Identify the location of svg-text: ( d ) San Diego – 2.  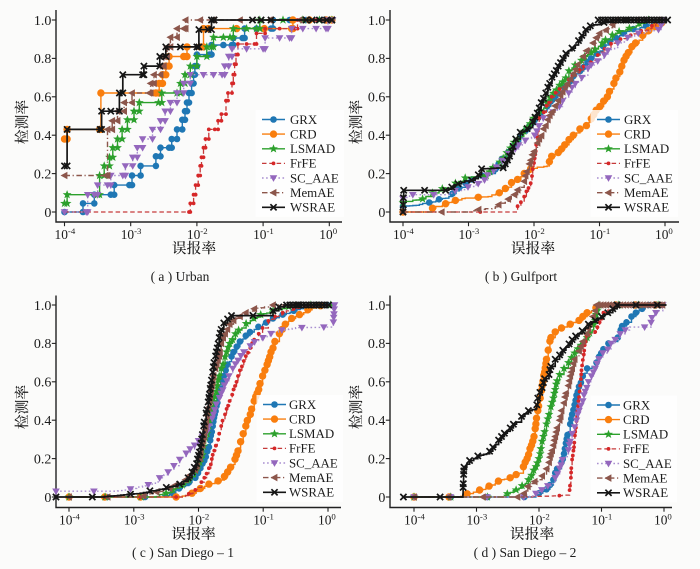
(525, 552).